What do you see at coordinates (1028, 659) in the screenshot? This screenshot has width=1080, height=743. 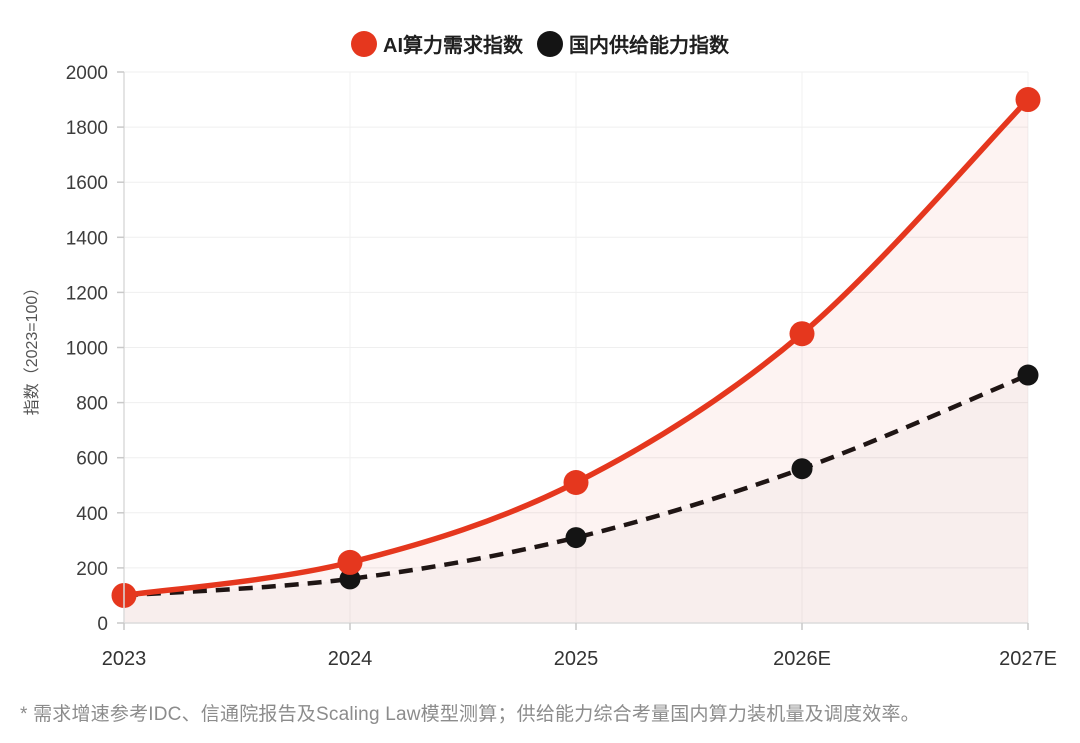 I see `x-tick-label-2027E: 2027E` at bounding box center [1028, 659].